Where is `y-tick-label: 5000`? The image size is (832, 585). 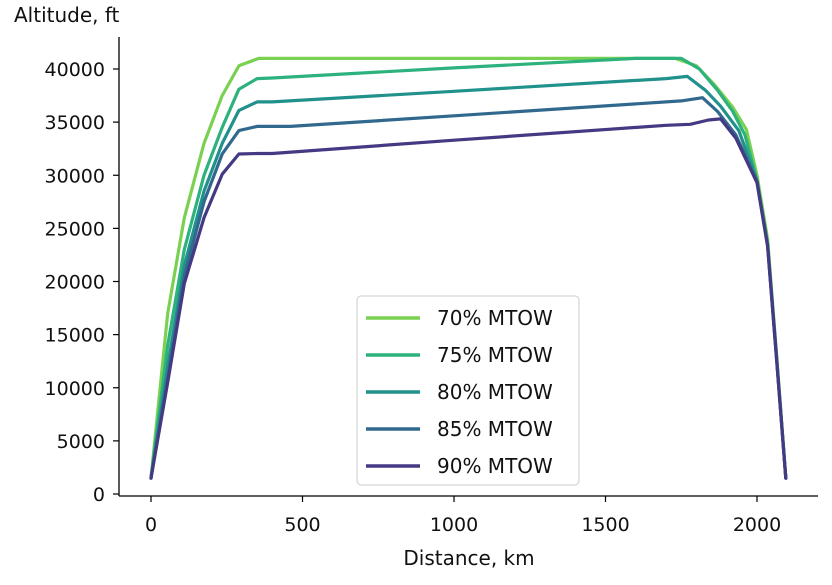
y-tick-label: 5000 is located at coordinates (81, 442).